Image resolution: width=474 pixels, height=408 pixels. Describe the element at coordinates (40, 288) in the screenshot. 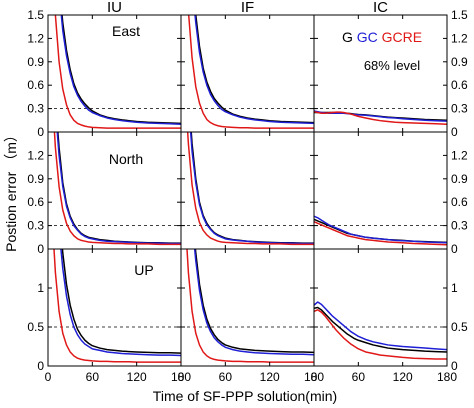

I see `y-tick-label: 1` at that location.